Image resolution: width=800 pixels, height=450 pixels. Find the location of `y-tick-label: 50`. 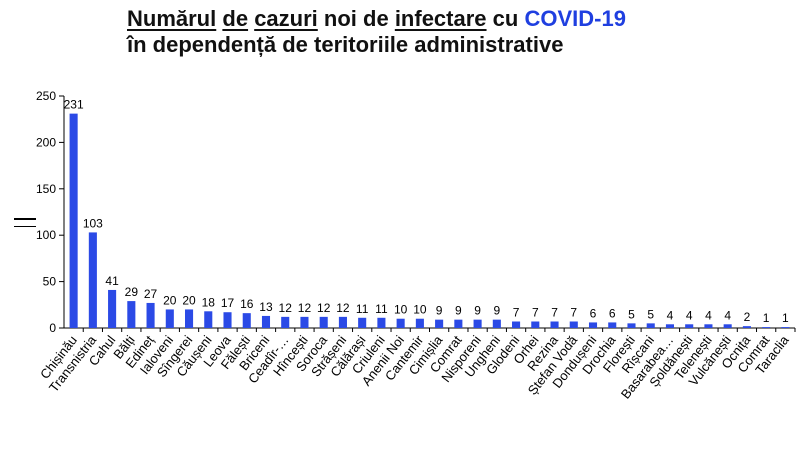

y-tick-label: 50 is located at coordinates (50, 282).